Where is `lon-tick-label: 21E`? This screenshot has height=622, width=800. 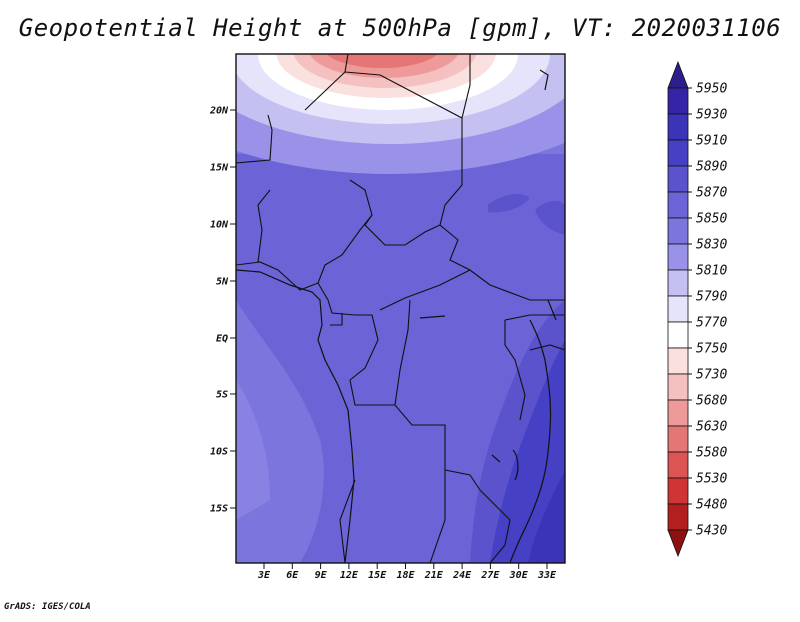
lon-tick-label: 21E is located at coordinates (434, 575).